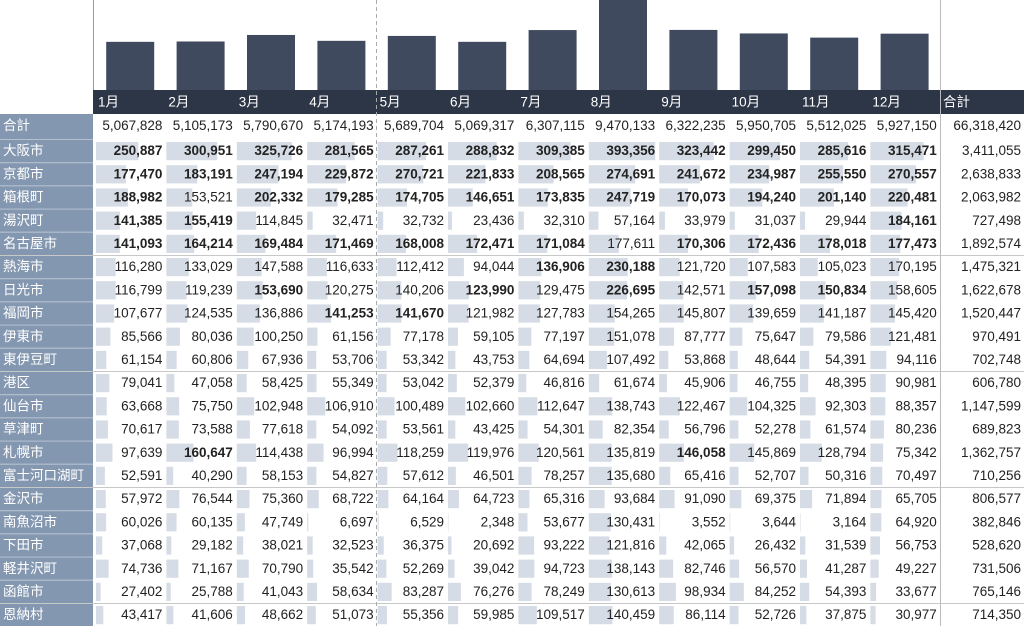 Image resolution: width=1024 pixels, height=626 pixels. I want to click on cell: 119,239, so click(209, 289).